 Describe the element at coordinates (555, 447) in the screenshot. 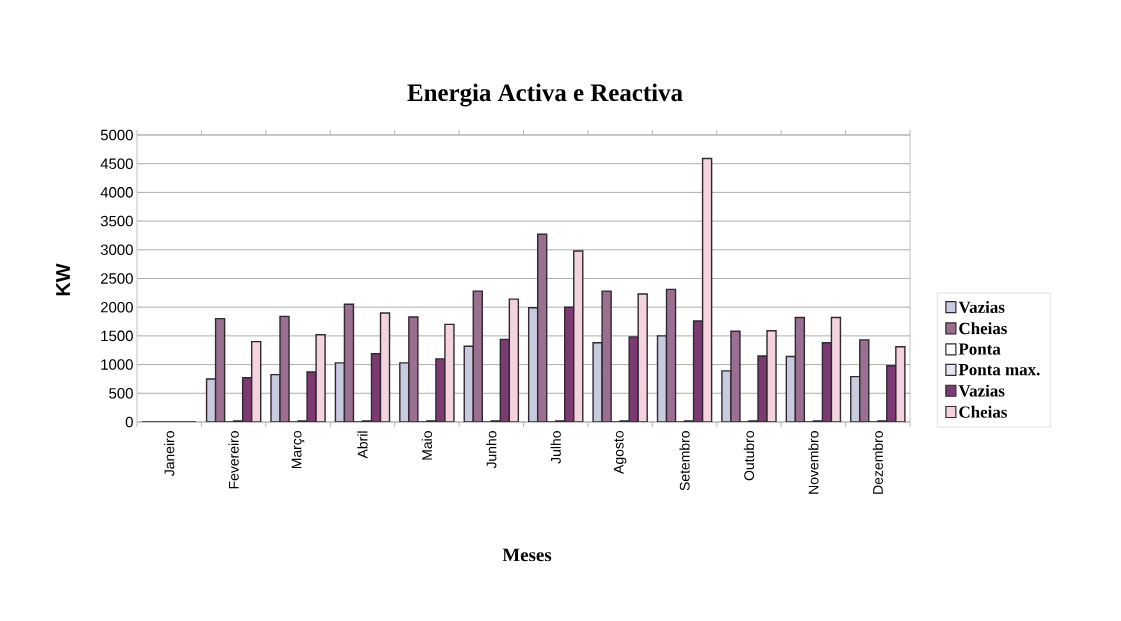

I see `x-tick-label: Julho` at that location.